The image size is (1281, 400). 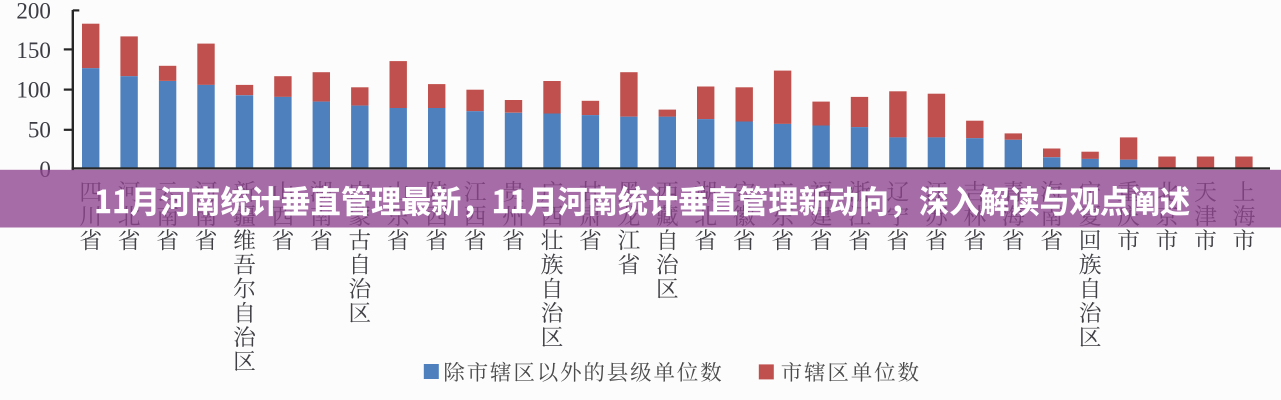 What do you see at coordinates (33, 90) in the screenshot?
I see `svg-text: 100` at bounding box center [33, 90].